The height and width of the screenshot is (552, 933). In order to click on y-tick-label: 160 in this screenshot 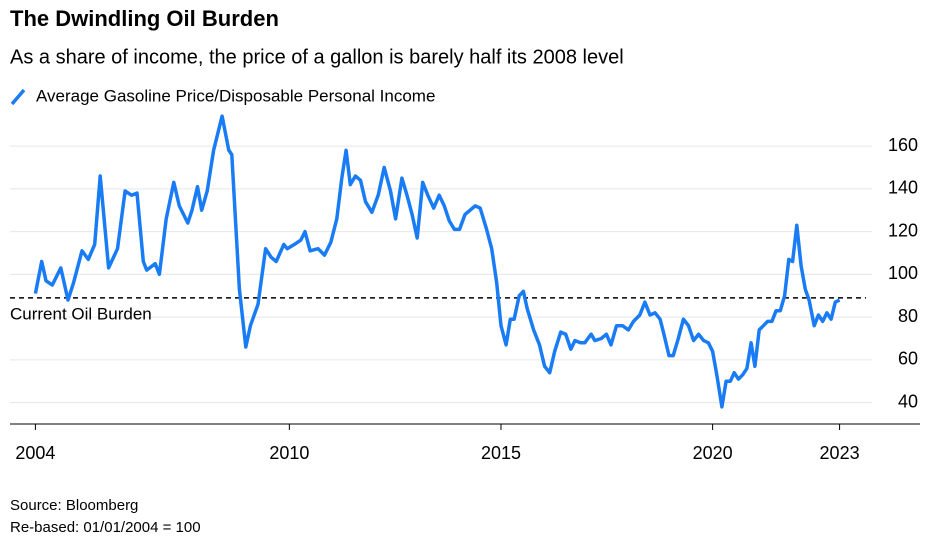, I will do `click(903, 145)`.